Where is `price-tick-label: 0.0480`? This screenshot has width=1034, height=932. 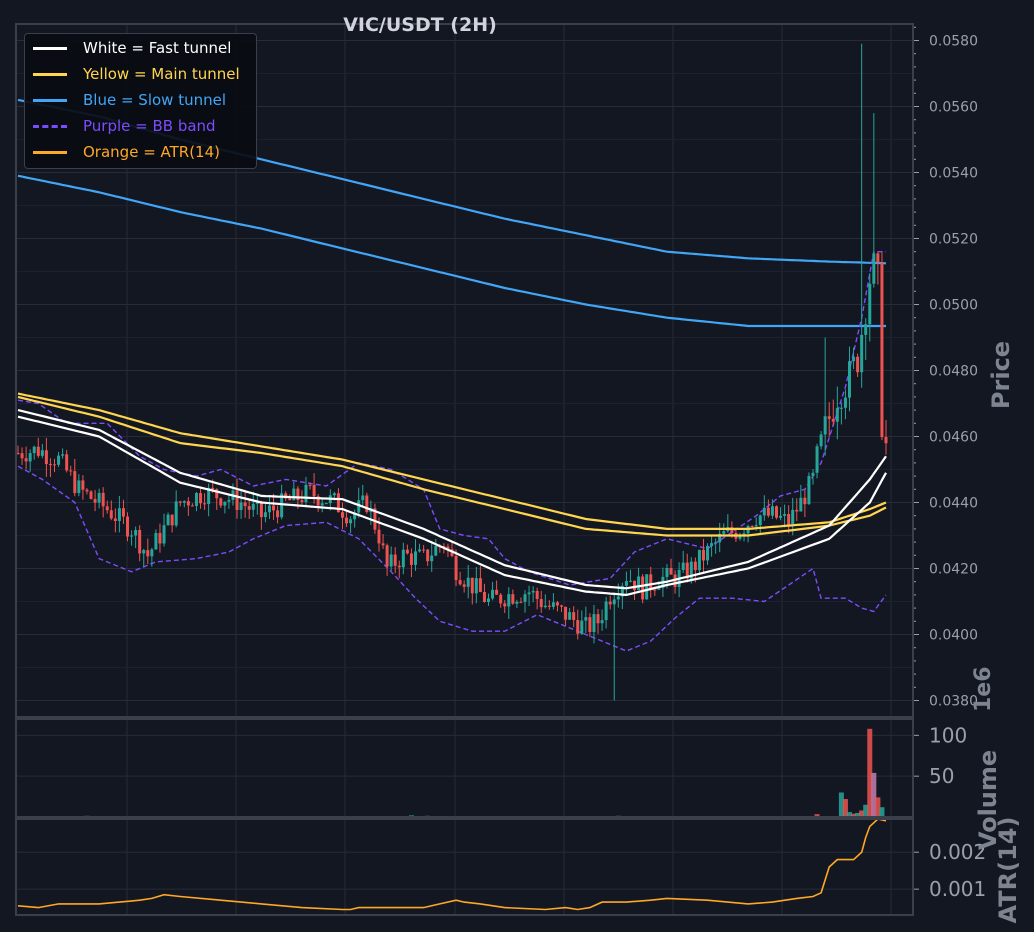
price-tick-label: 0.0480 is located at coordinates (953, 372).